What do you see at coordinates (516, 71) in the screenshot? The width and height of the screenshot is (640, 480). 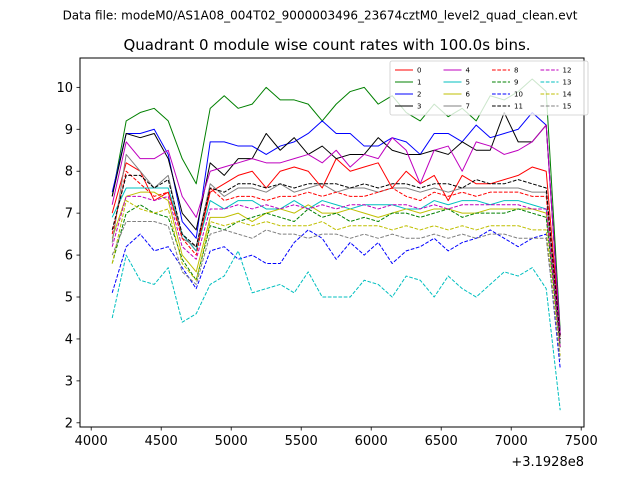 I see `legend-label-8: 8` at bounding box center [516, 71].